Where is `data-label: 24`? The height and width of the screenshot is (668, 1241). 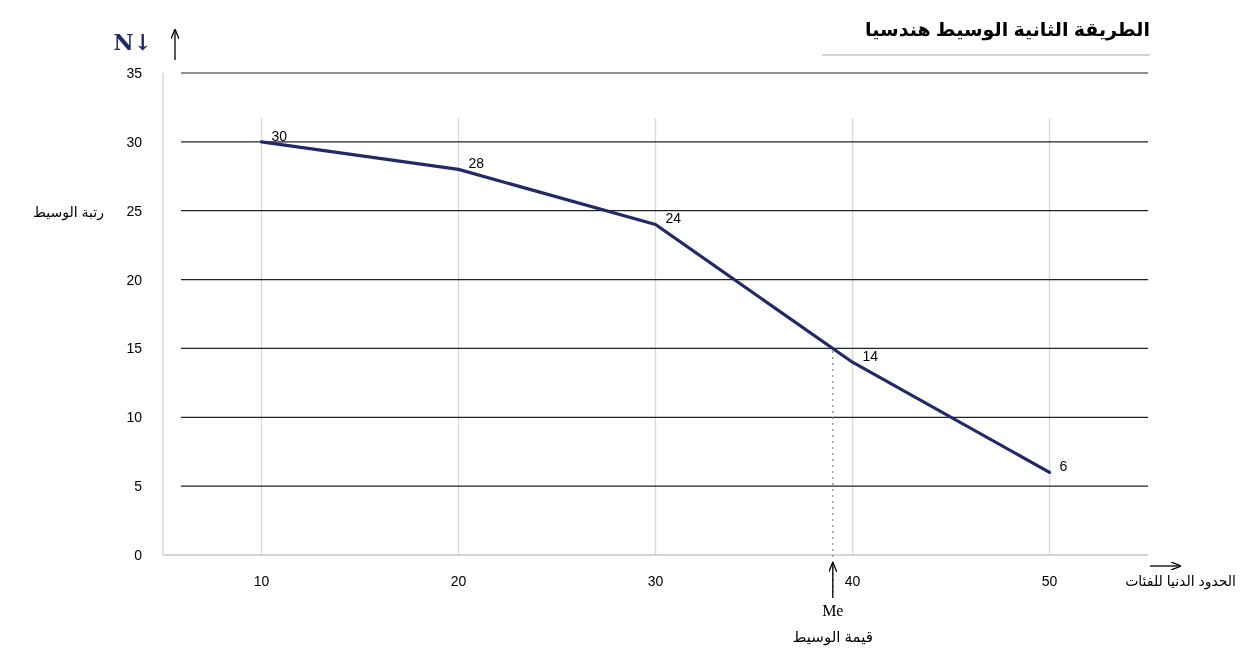 data-label: 24 is located at coordinates (673, 218).